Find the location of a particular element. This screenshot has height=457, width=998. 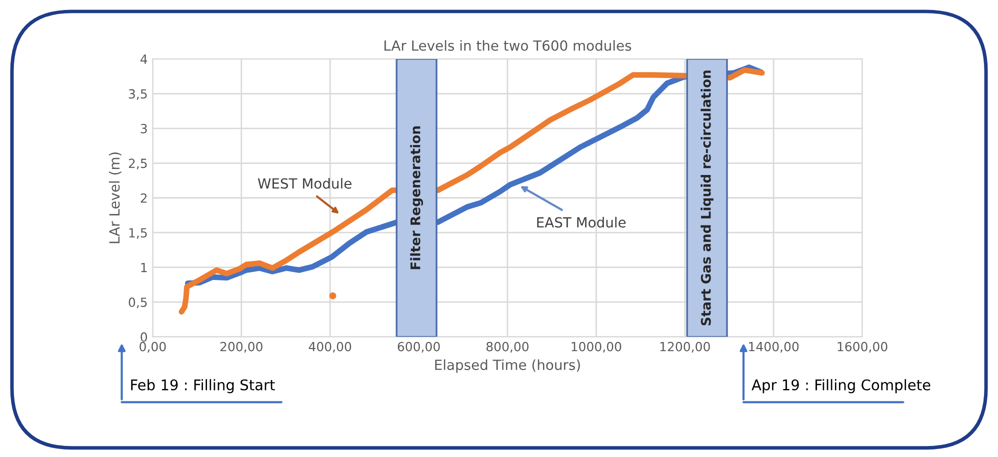

y-tick-label: 2,5 is located at coordinates (137, 164).